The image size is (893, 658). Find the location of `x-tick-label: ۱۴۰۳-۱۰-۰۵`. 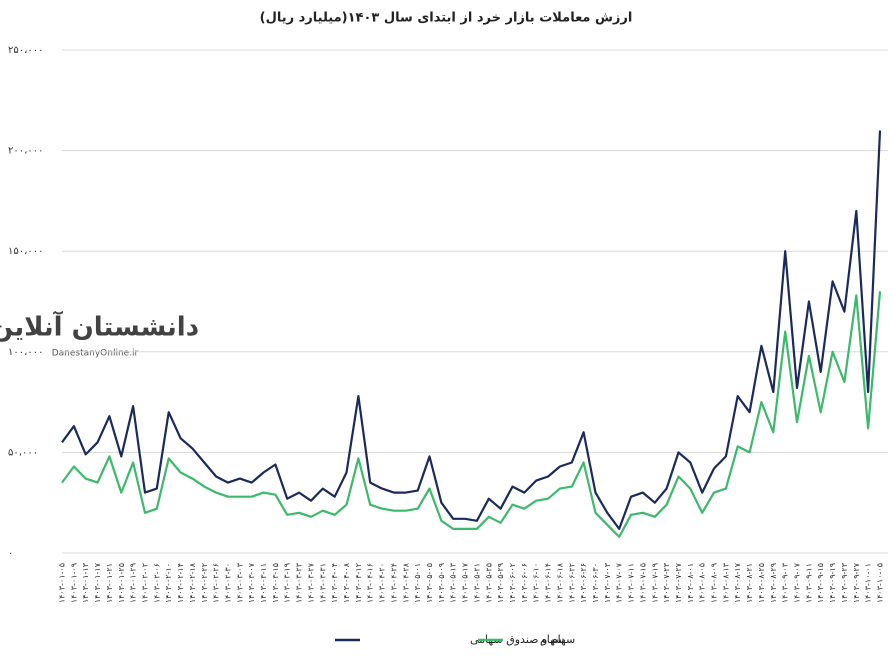

x-tick-label: ۱۴۰۳-۱۰-۰۵ is located at coordinates (880, 583).